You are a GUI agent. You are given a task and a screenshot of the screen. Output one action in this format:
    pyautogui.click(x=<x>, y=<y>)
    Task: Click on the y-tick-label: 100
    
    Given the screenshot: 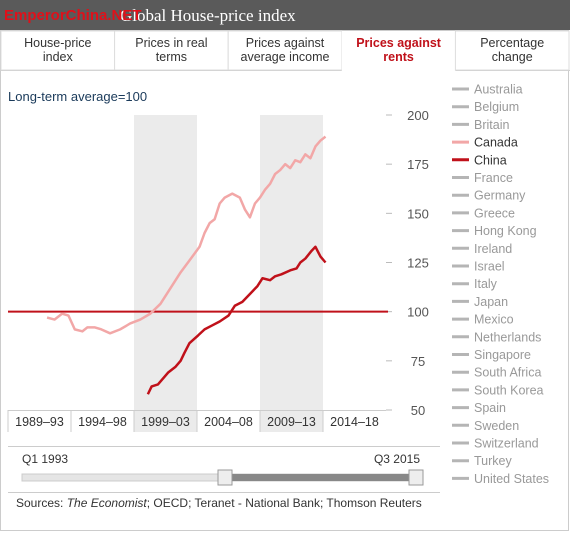 What is the action you would take?
    pyautogui.click(x=418, y=312)
    